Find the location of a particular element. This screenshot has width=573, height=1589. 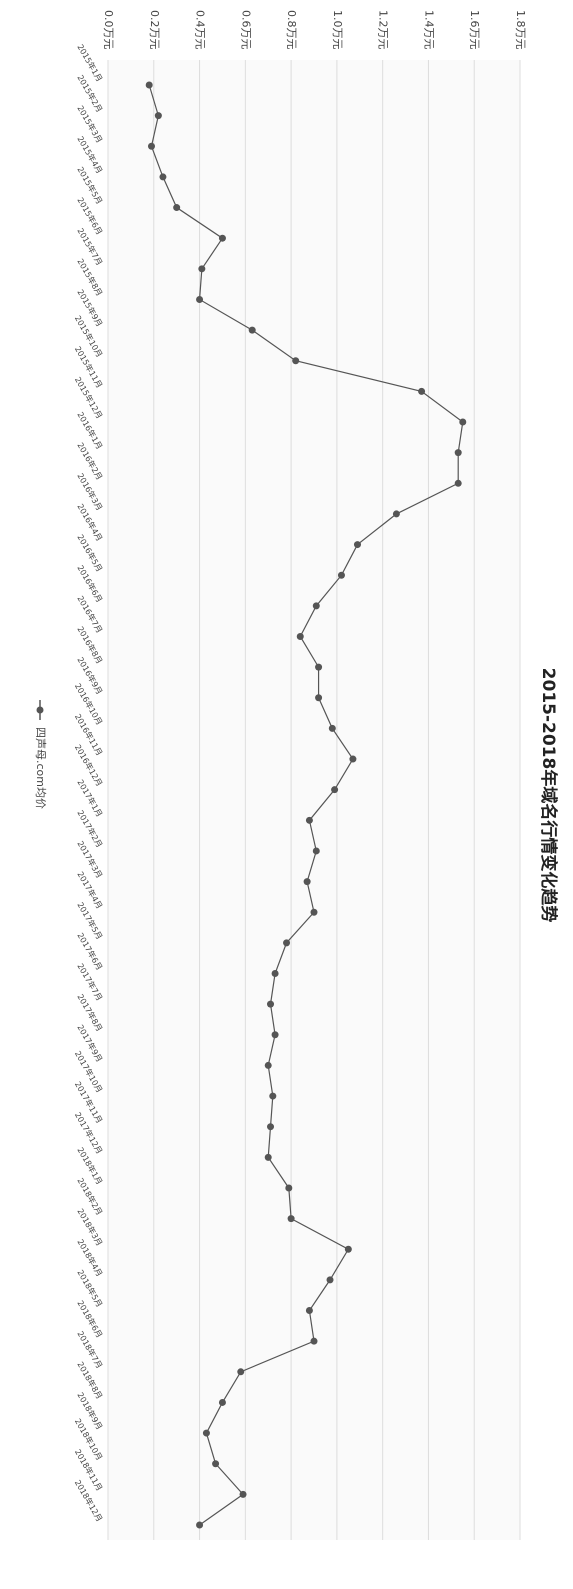

y-tick-label: 0.0万元 is located at coordinates (108, 30).